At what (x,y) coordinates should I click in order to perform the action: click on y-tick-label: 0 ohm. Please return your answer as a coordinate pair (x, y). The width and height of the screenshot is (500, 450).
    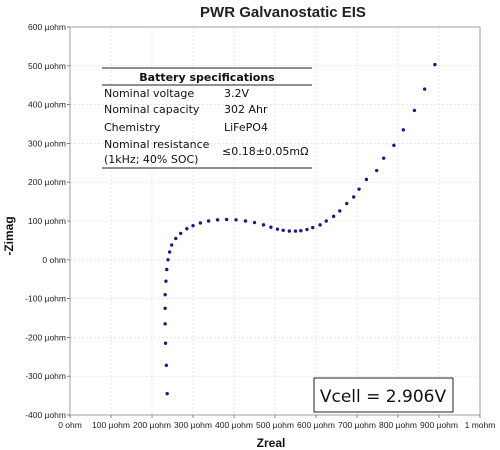
    Looking at the image, I should click on (54, 260).